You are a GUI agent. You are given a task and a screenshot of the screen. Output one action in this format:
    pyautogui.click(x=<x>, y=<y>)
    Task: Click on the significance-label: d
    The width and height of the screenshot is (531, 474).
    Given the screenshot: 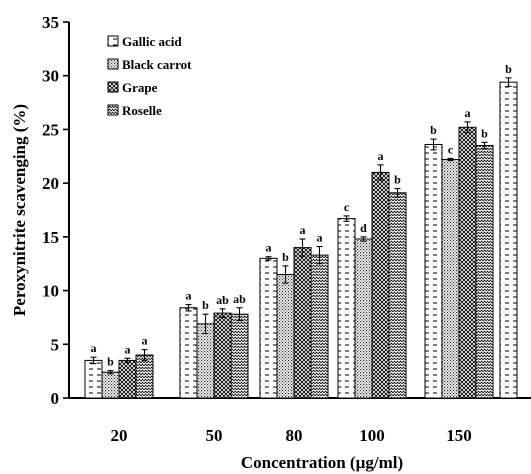 What is the action you would take?
    pyautogui.click(x=363, y=228)
    